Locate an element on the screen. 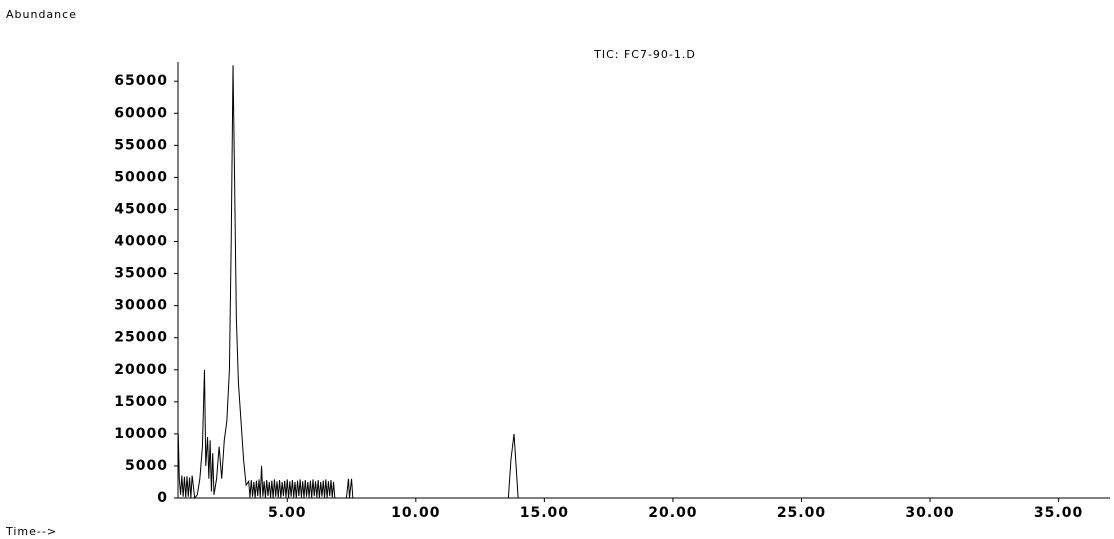  x-tick-label: 15.00 is located at coordinates (544, 513).